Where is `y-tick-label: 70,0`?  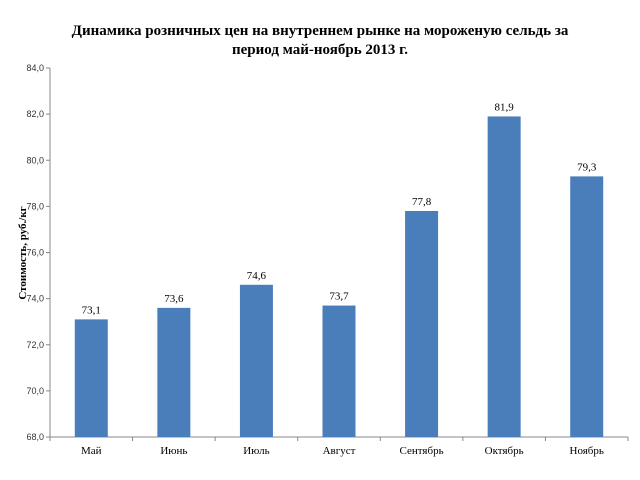 y-tick-label: 70,0 is located at coordinates (35, 391).